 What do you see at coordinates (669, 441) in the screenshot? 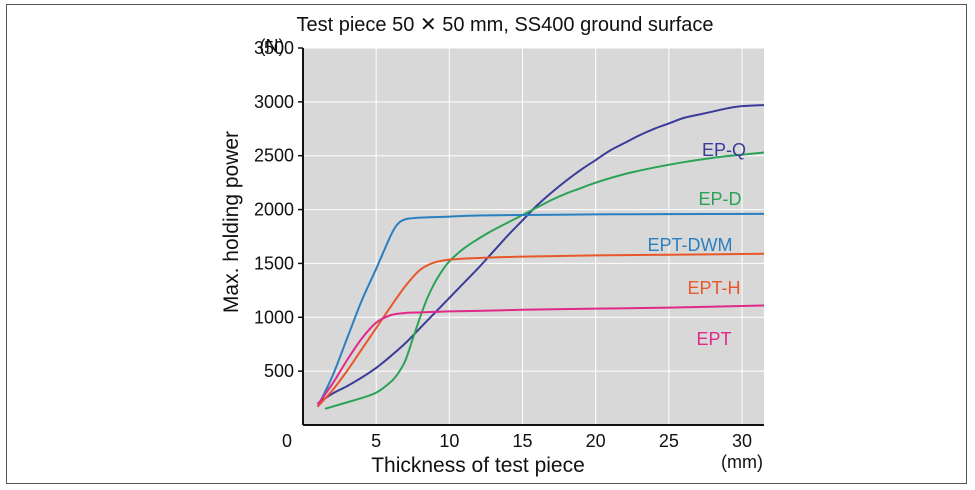
I see `x-tick-label: 25` at bounding box center [669, 441].